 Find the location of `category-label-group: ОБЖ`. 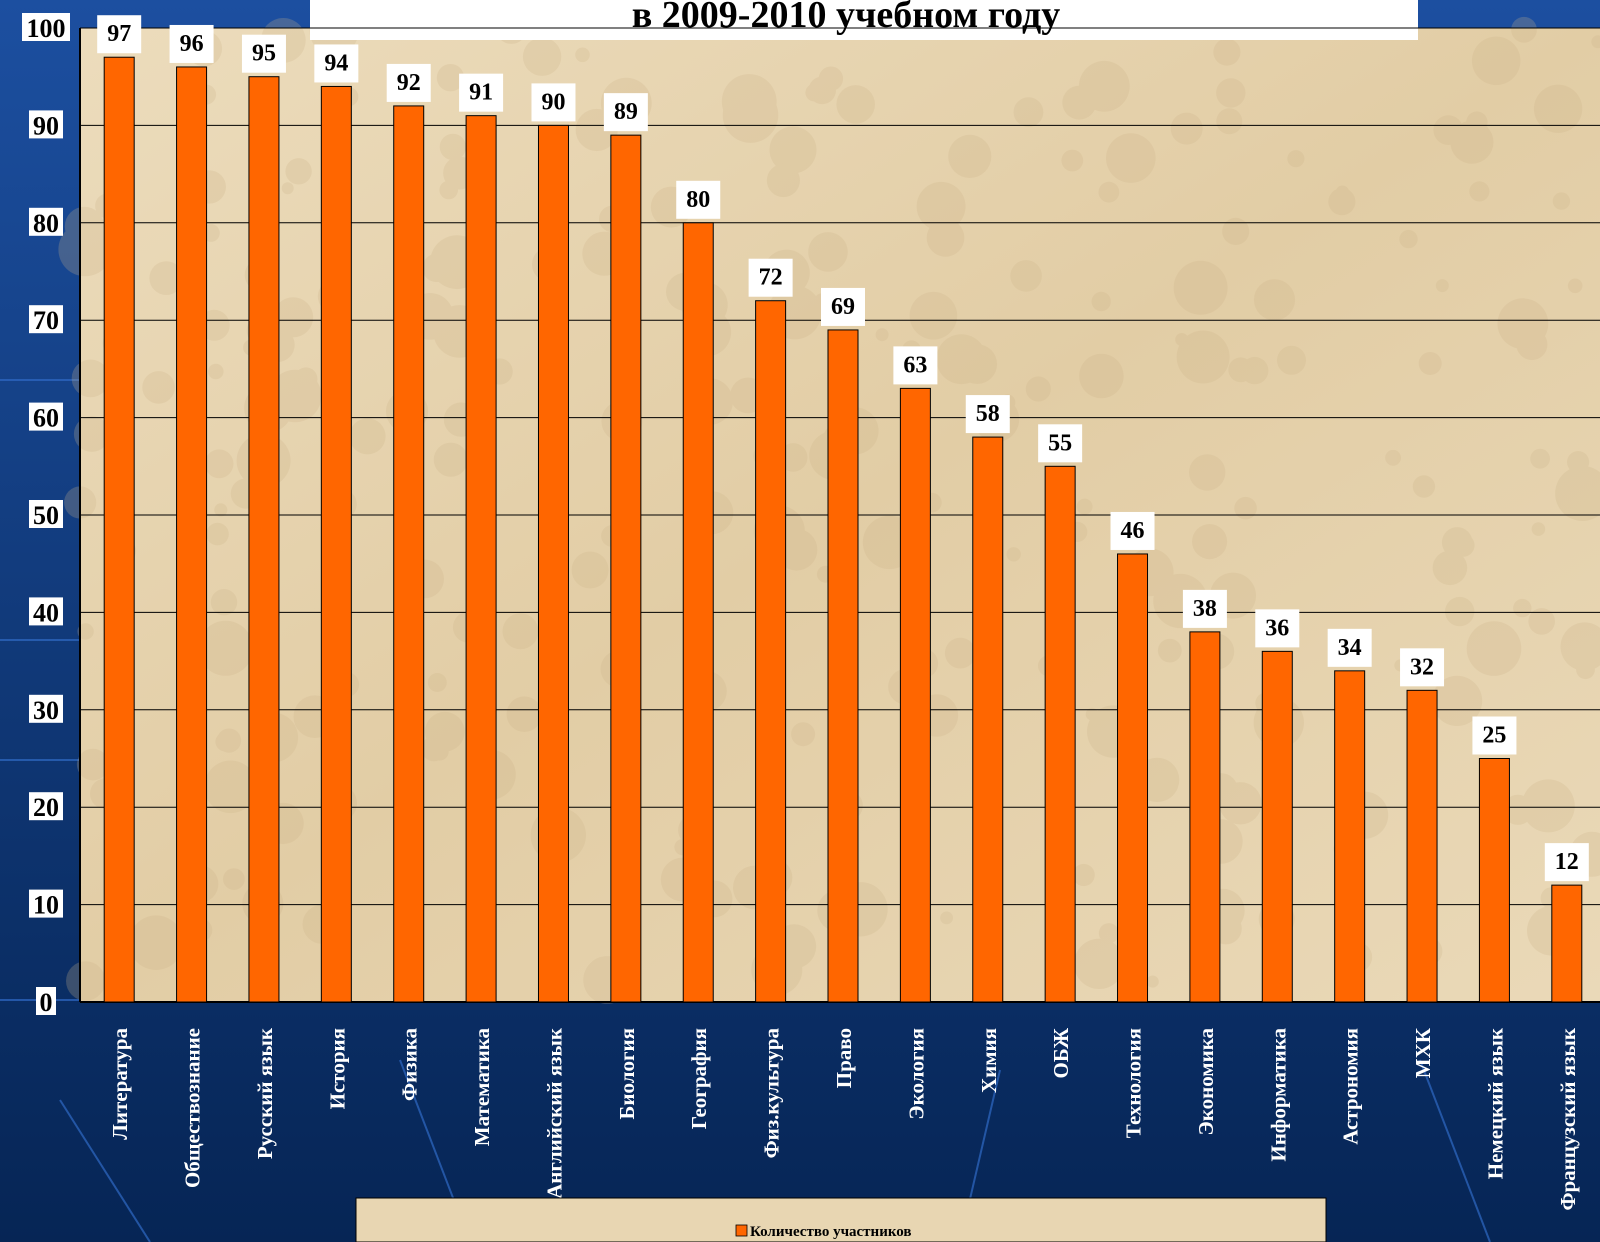

category-label-group: ОБЖ is located at coordinates (1061, 1053).